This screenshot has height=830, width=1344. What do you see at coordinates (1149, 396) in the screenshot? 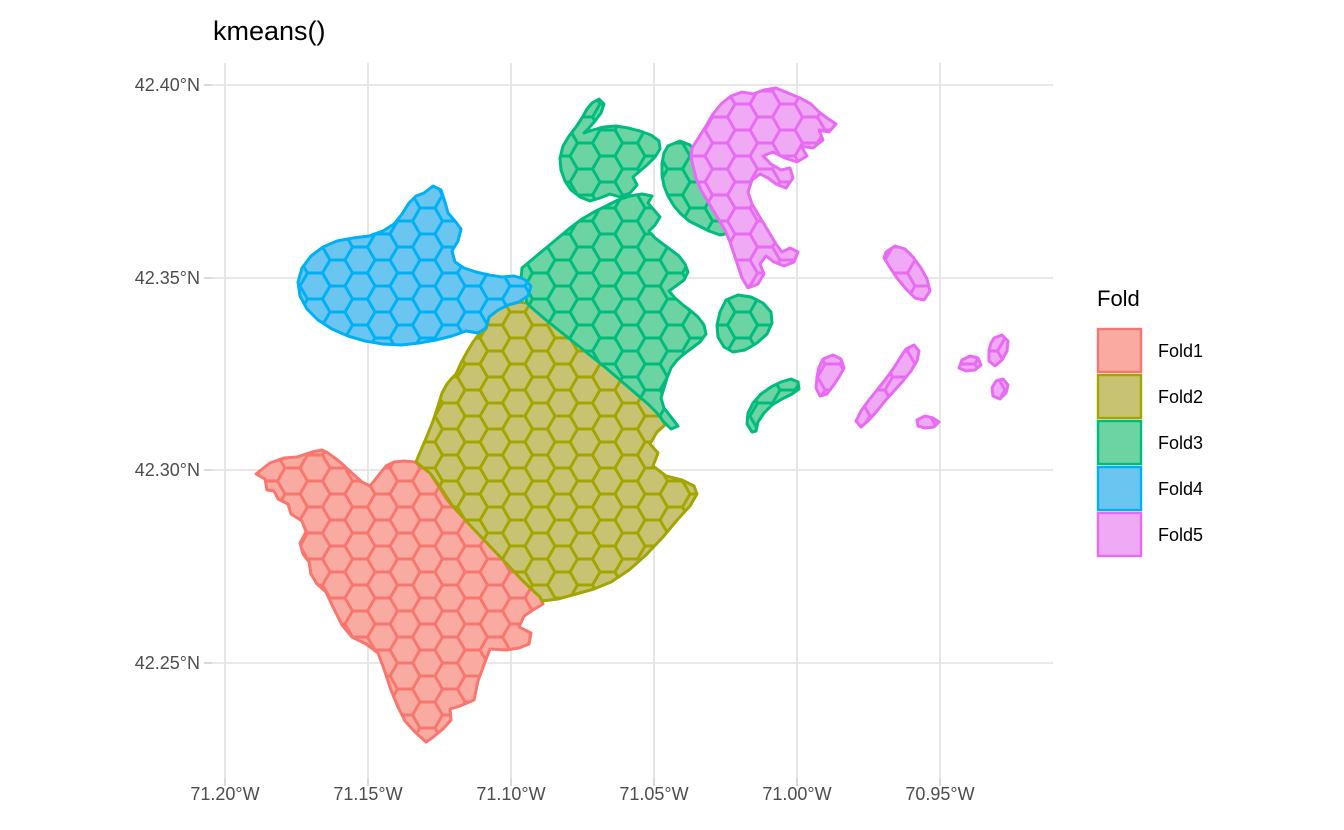
I see `legend-item-fold2: Fold2` at bounding box center [1149, 396].